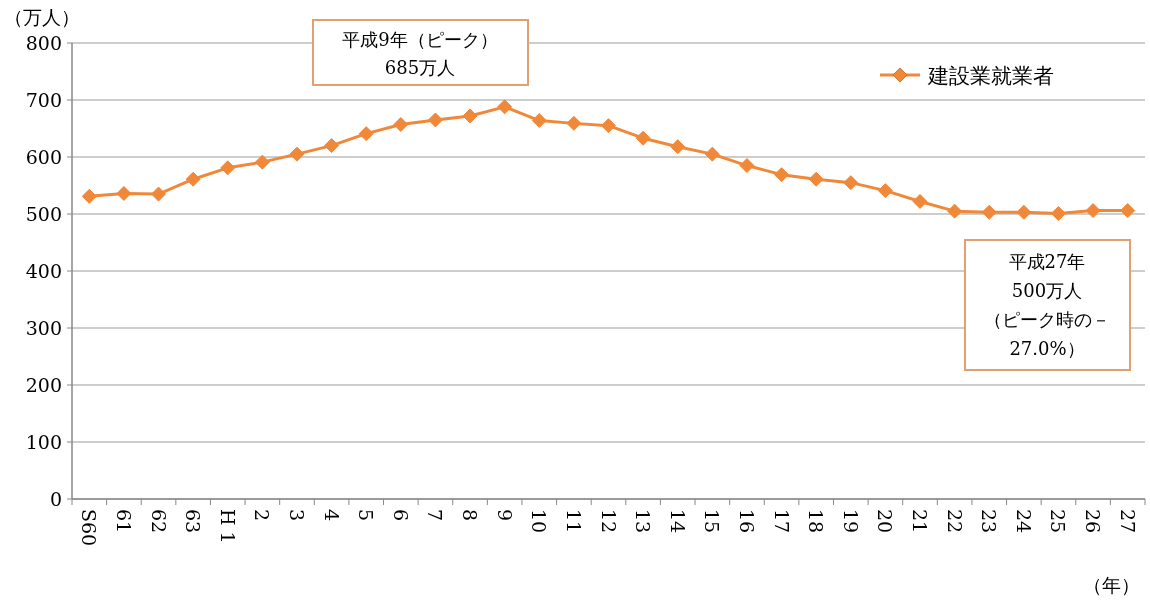 The height and width of the screenshot is (602, 1150). What do you see at coordinates (1047, 261) in the screenshot?
I see `annotation: 平成27年` at bounding box center [1047, 261].